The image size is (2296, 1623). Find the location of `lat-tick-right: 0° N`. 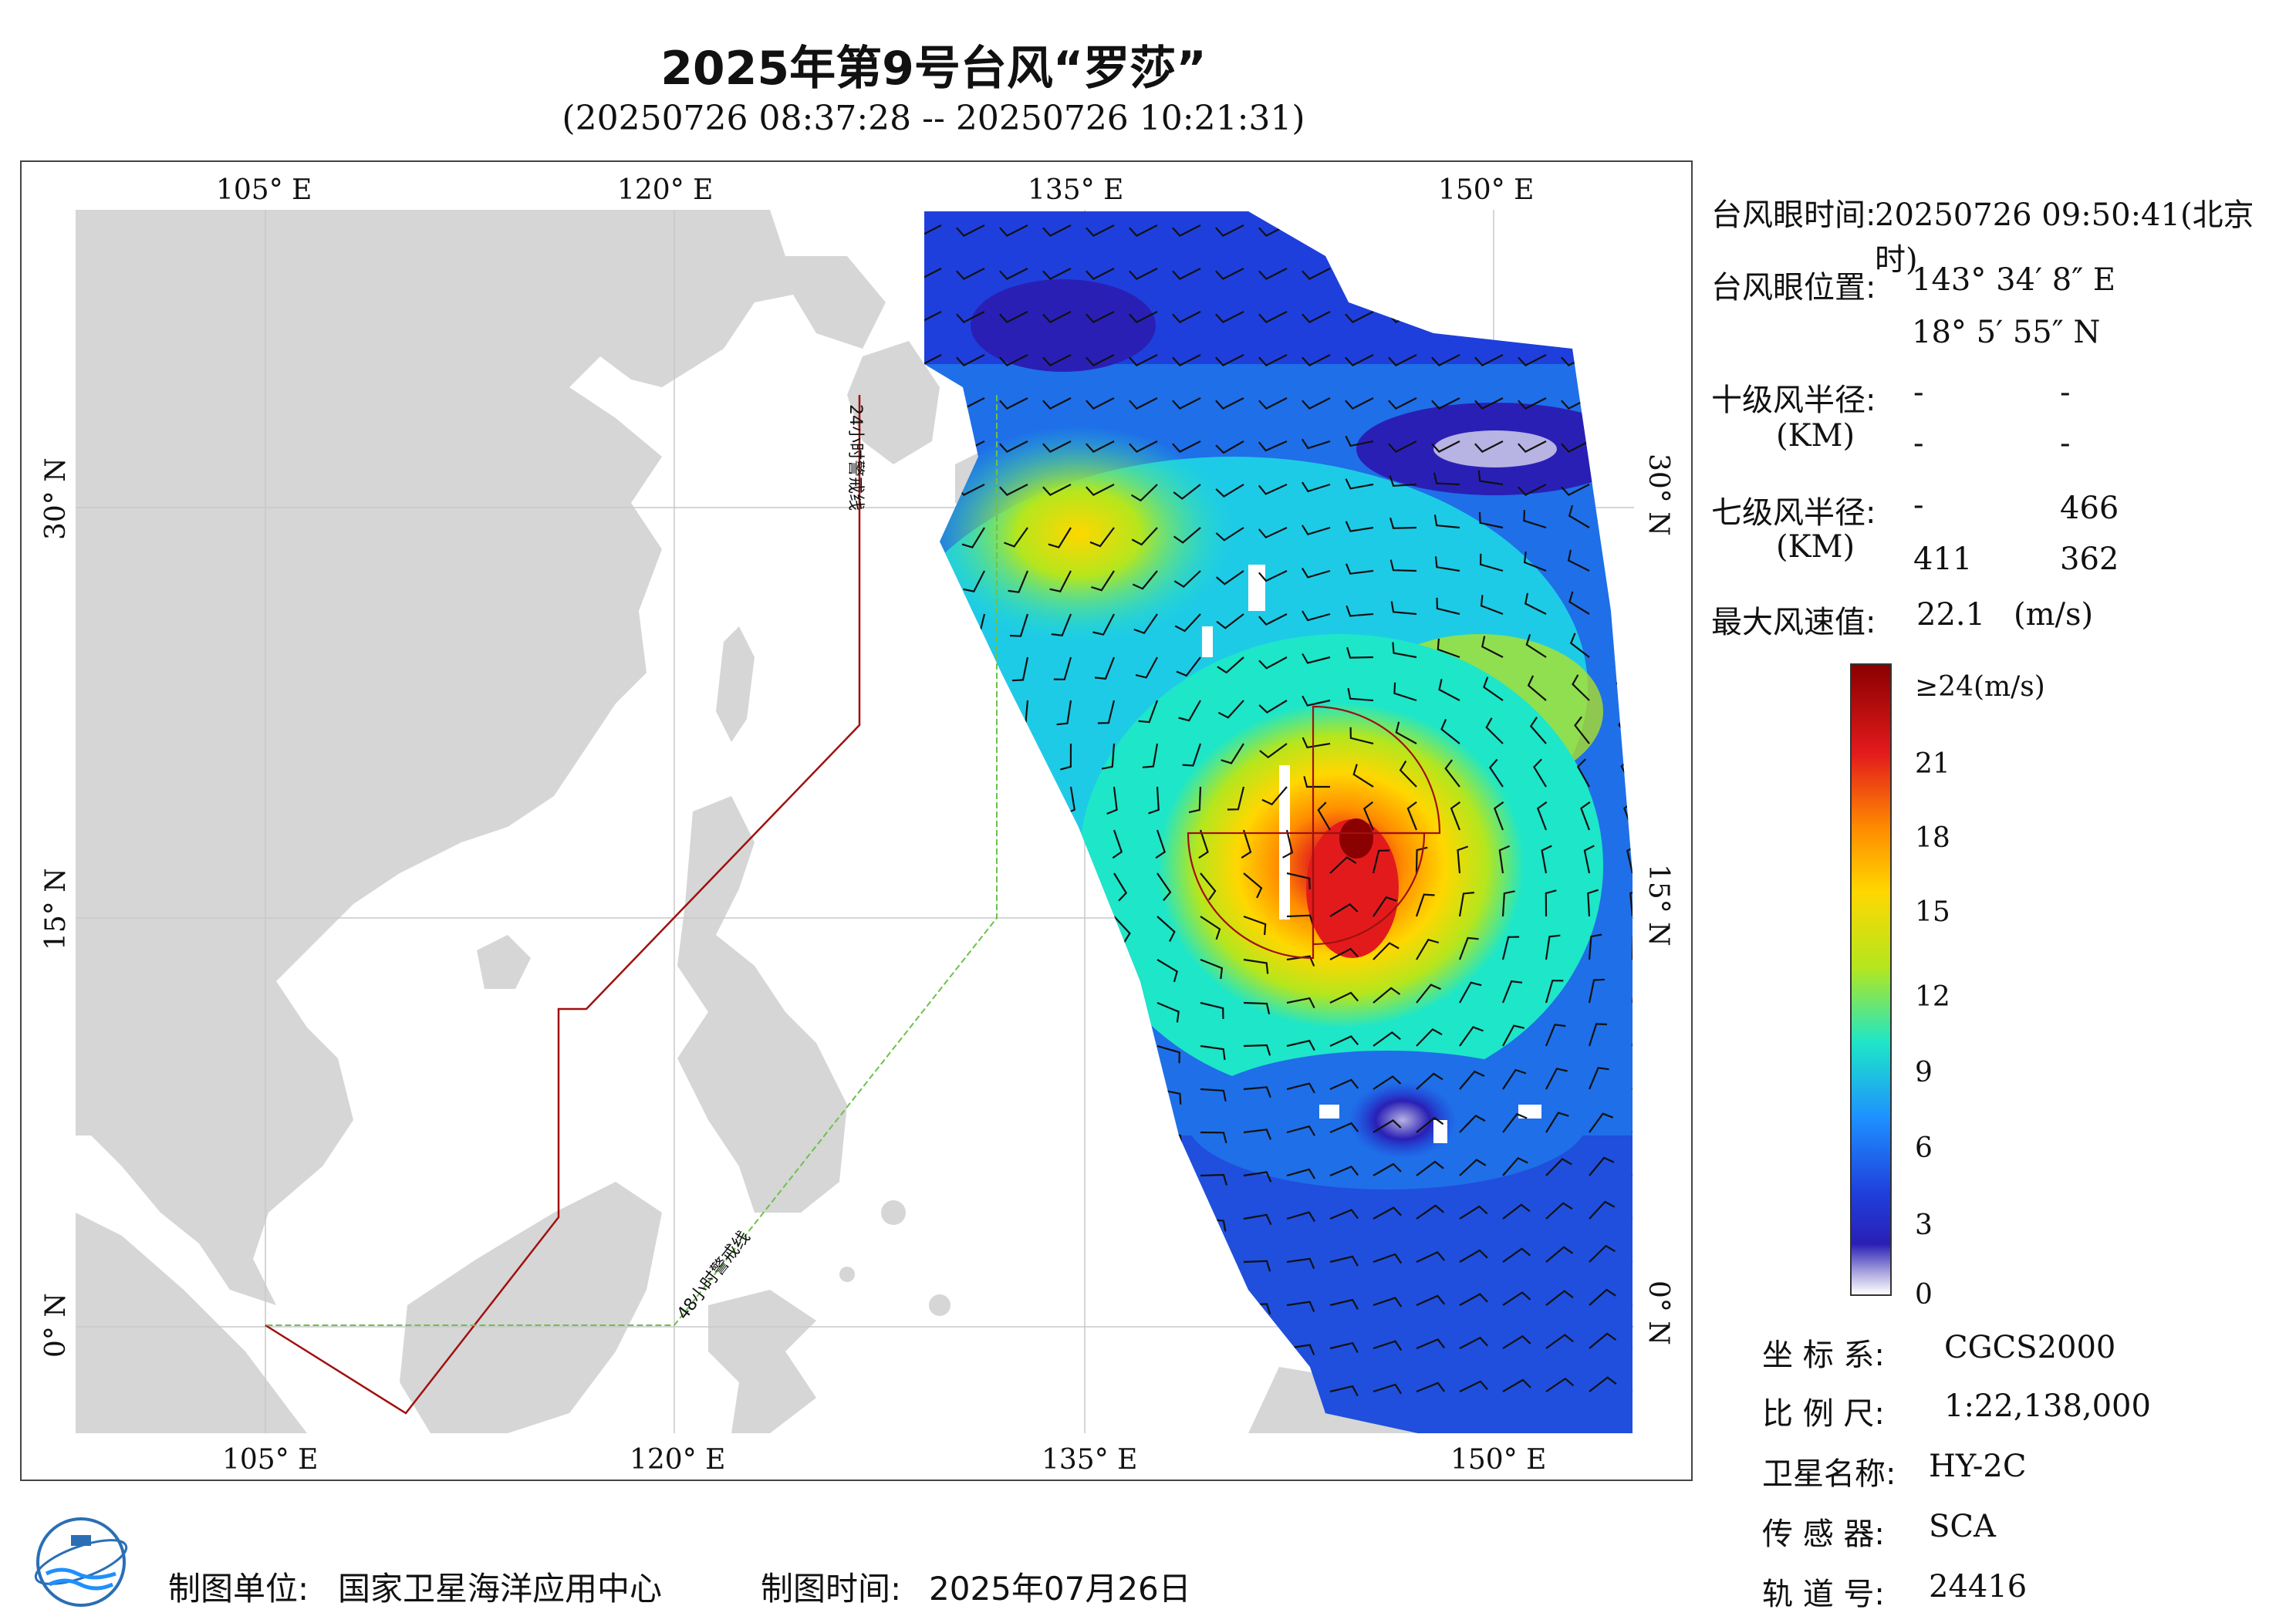

lat-tick-right: 0° N is located at coordinates (1659, 1313).